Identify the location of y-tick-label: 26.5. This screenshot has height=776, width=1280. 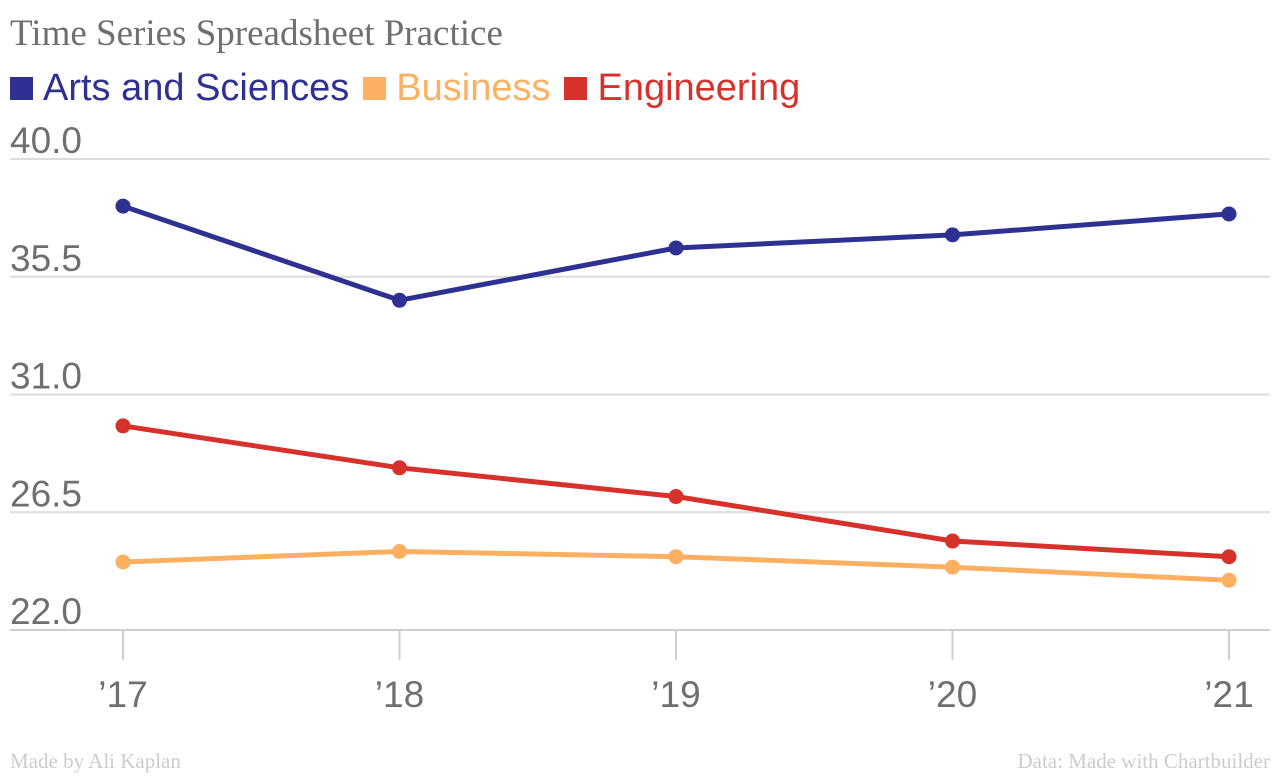
(46, 493).